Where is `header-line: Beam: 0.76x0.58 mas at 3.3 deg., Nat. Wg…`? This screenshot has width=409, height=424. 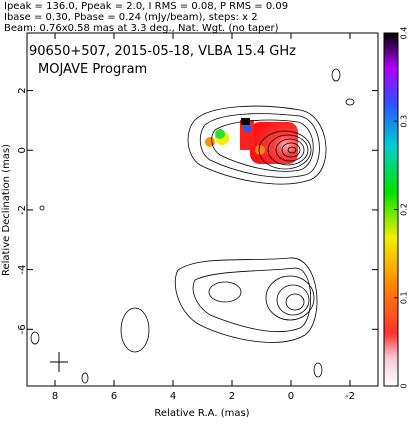 header-line: Beam: 0.76x0.58 mas at 3.3 deg., Nat. Wg… is located at coordinates (141, 28).